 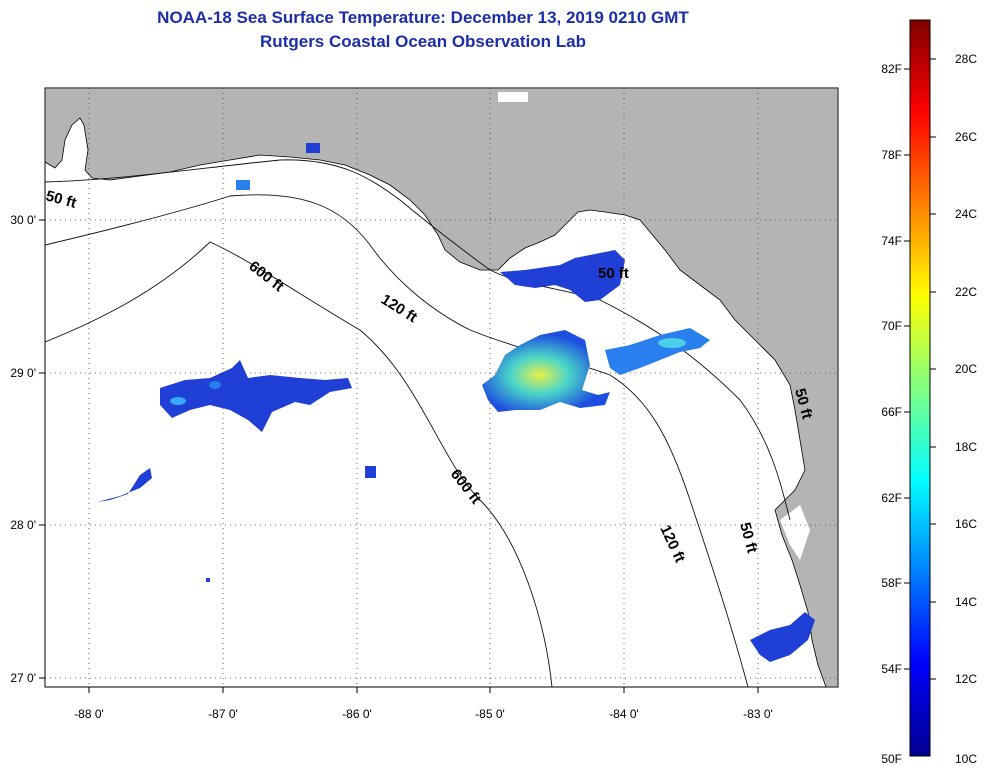 What do you see at coordinates (891, 412) in the screenshot?
I see `colorbar-f-label: 66F` at bounding box center [891, 412].